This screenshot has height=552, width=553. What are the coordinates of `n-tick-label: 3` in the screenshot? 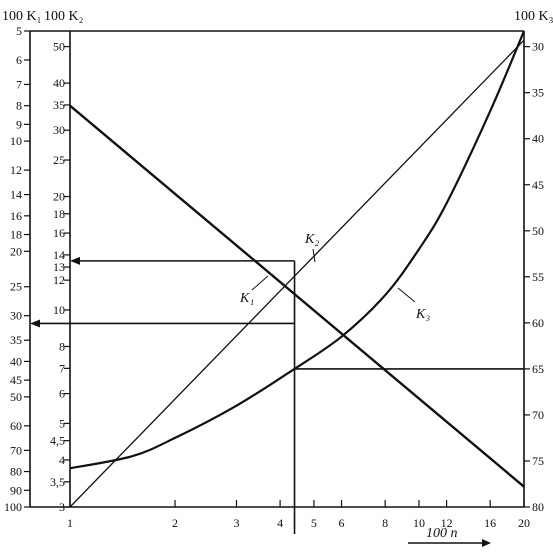 It's located at (236, 523).